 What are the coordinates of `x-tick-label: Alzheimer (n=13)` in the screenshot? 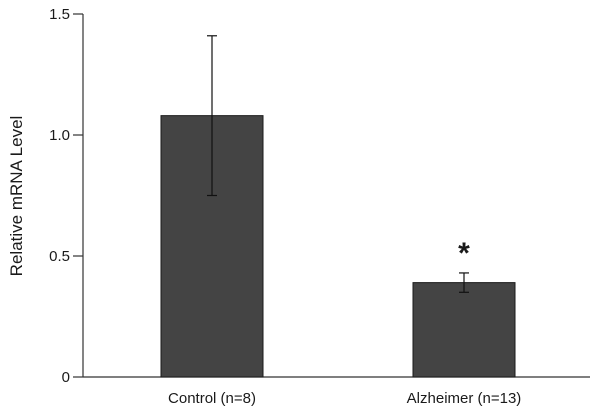 It's located at (464, 398).